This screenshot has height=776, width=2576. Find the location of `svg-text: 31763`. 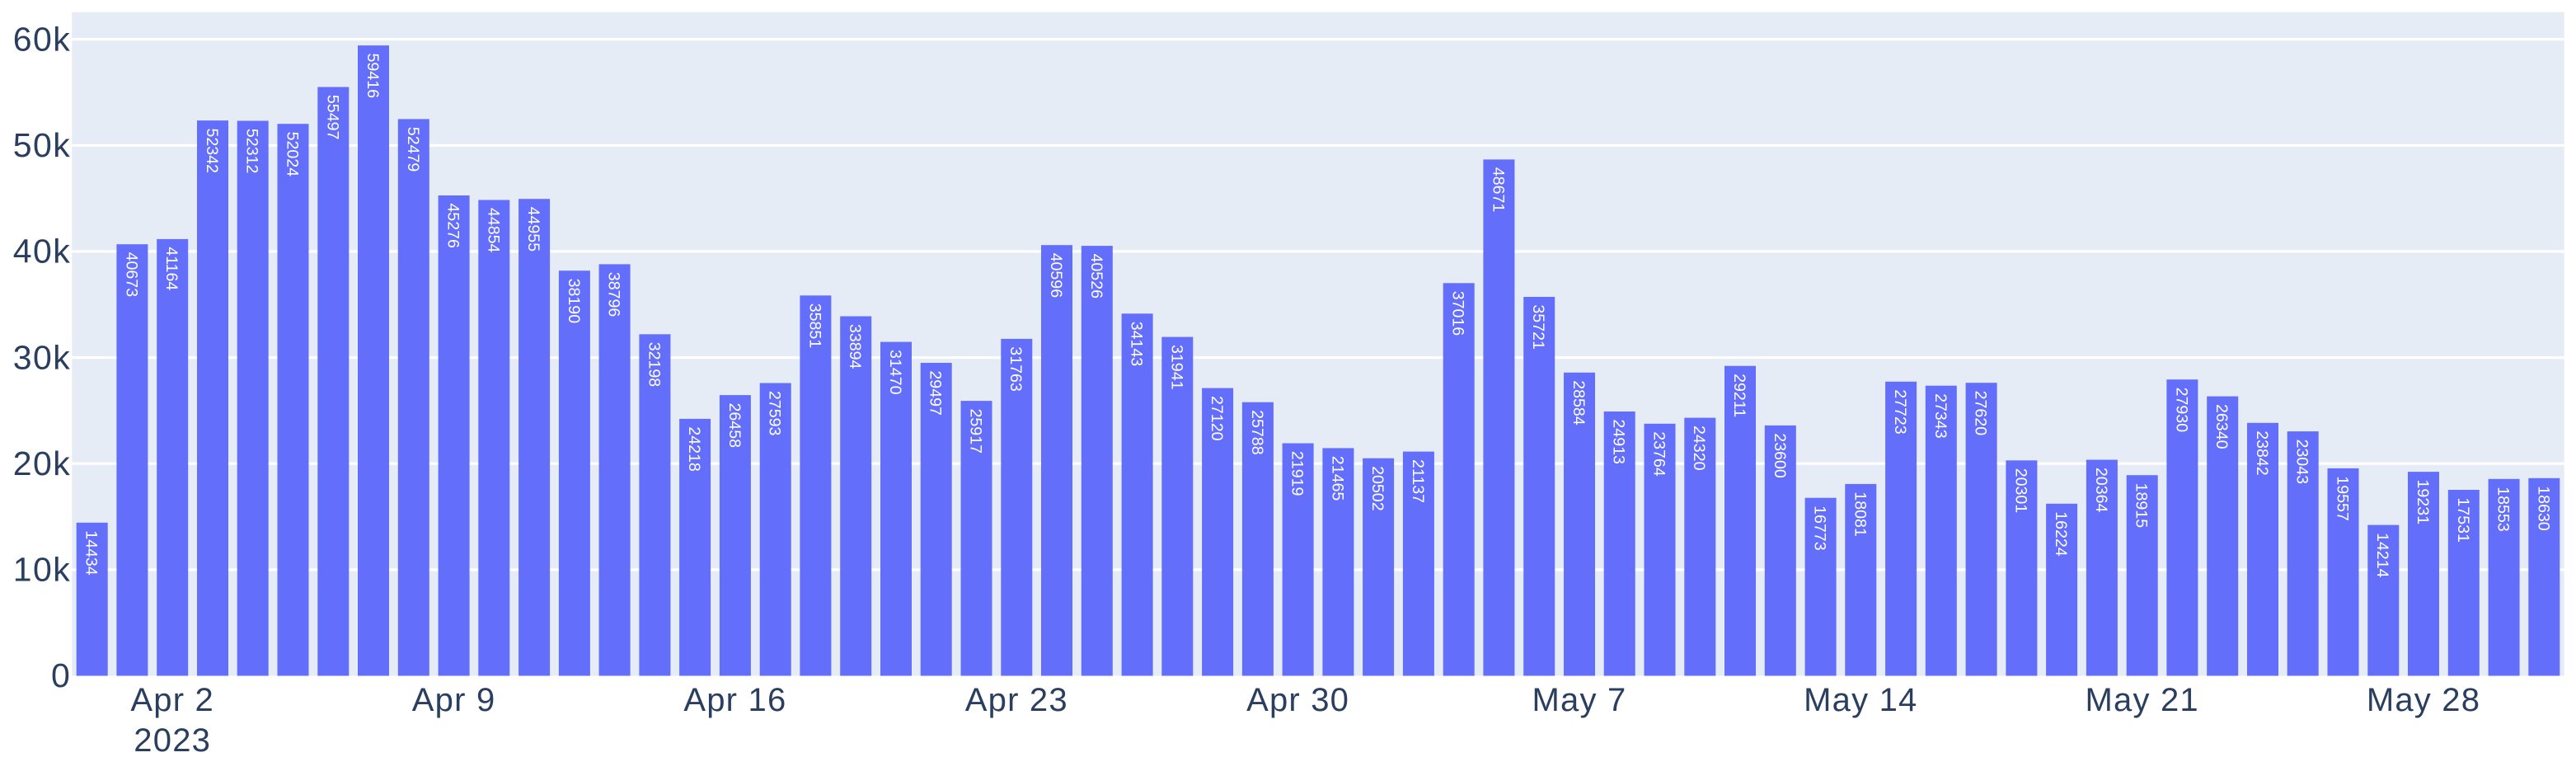

svg-text: 31763 is located at coordinates (1015, 369).